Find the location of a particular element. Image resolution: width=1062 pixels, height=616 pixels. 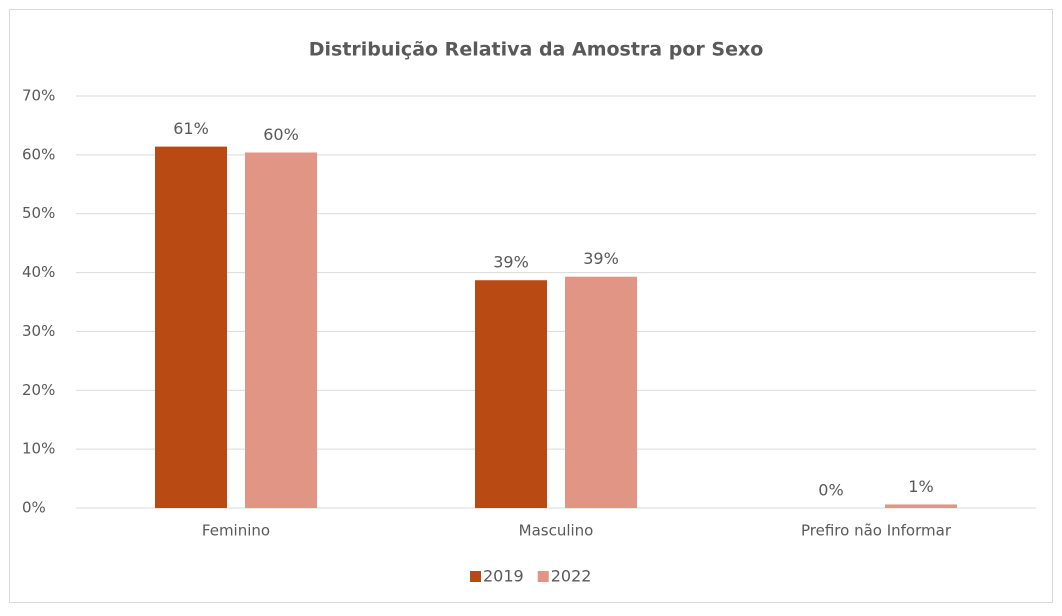

value-label: 1% is located at coordinates (920, 486).